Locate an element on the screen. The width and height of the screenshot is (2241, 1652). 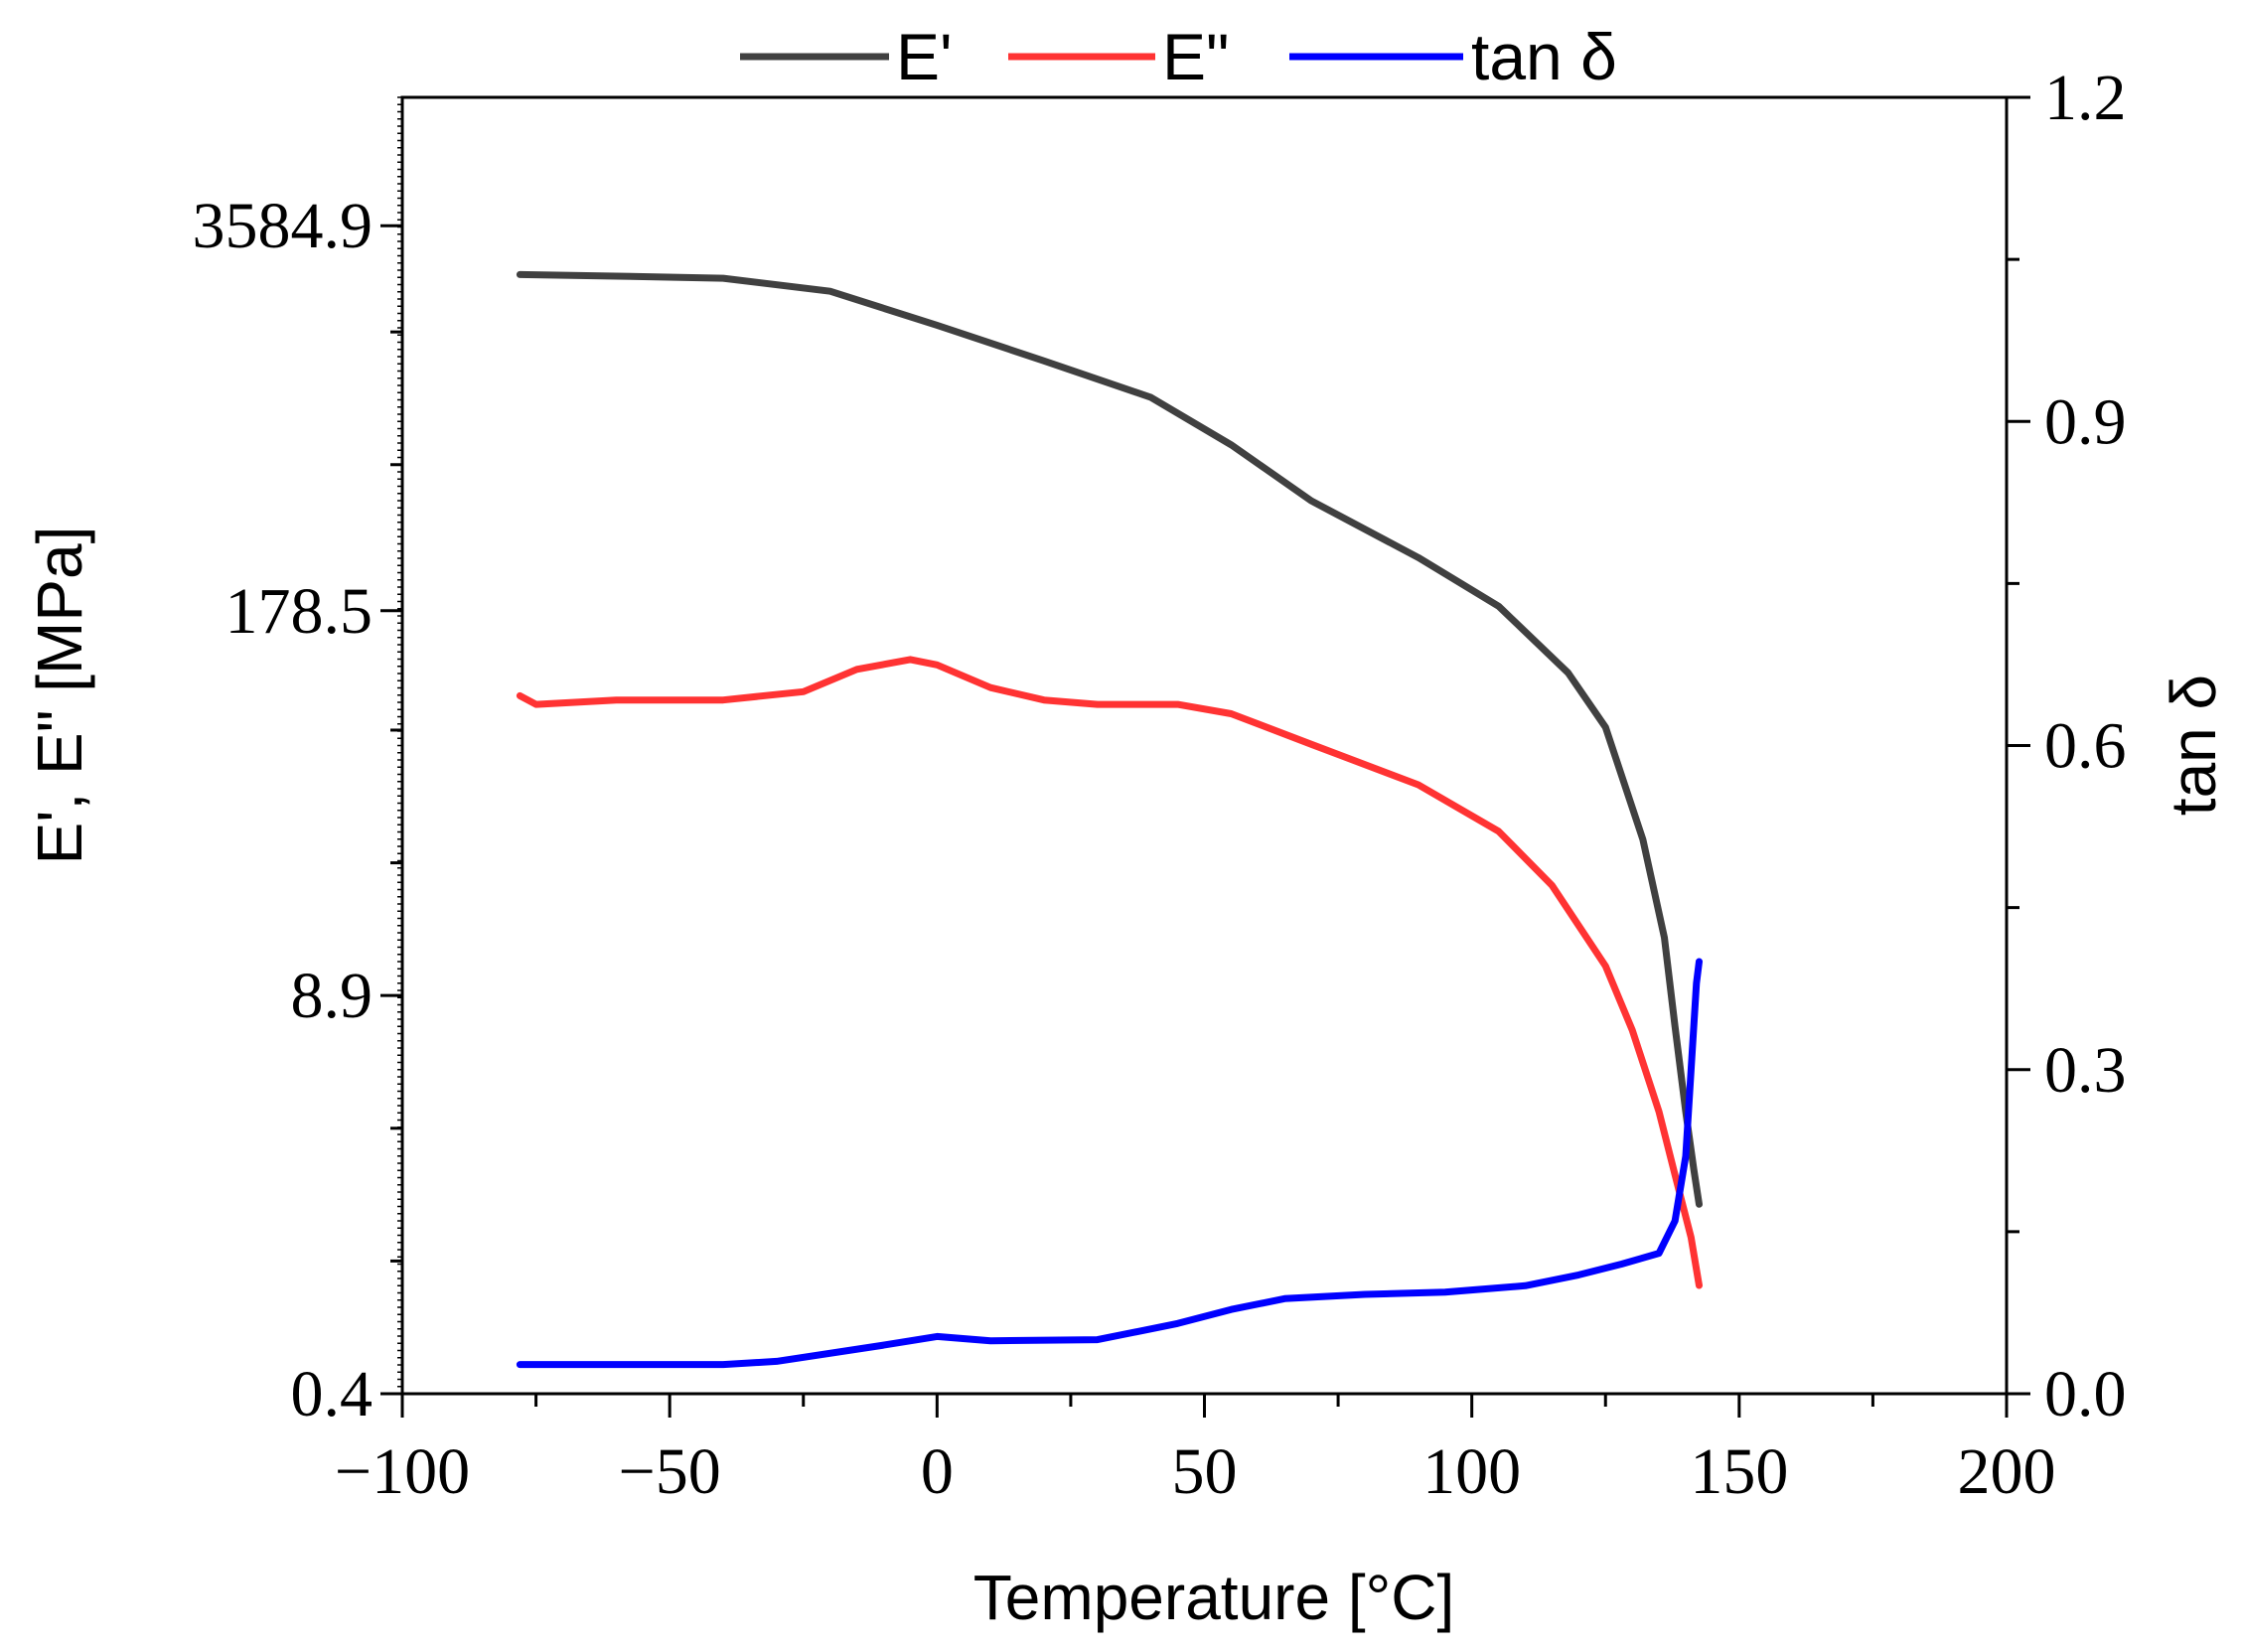
y-left-tick-label: 8.9 is located at coordinates (332, 996).